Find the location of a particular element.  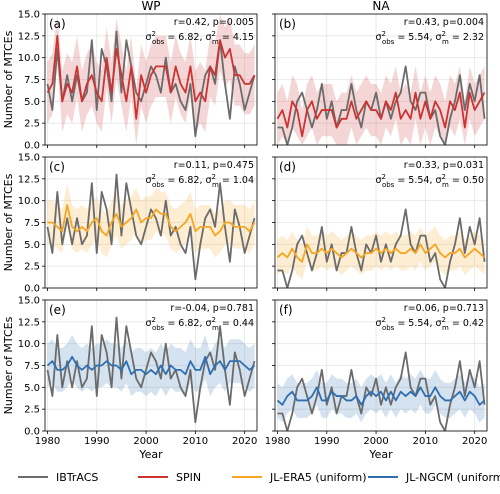

y-tick-label: 12.5 is located at coordinates (29, 36).